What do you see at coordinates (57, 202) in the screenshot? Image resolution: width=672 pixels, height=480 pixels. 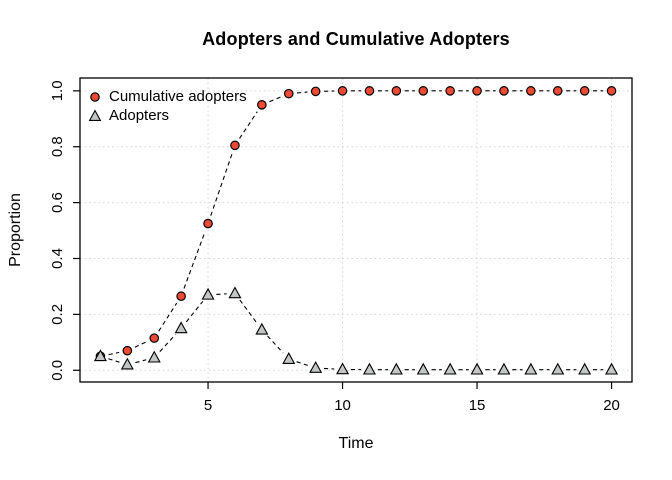 I see `y-tick-label: 0.6` at bounding box center [57, 202].